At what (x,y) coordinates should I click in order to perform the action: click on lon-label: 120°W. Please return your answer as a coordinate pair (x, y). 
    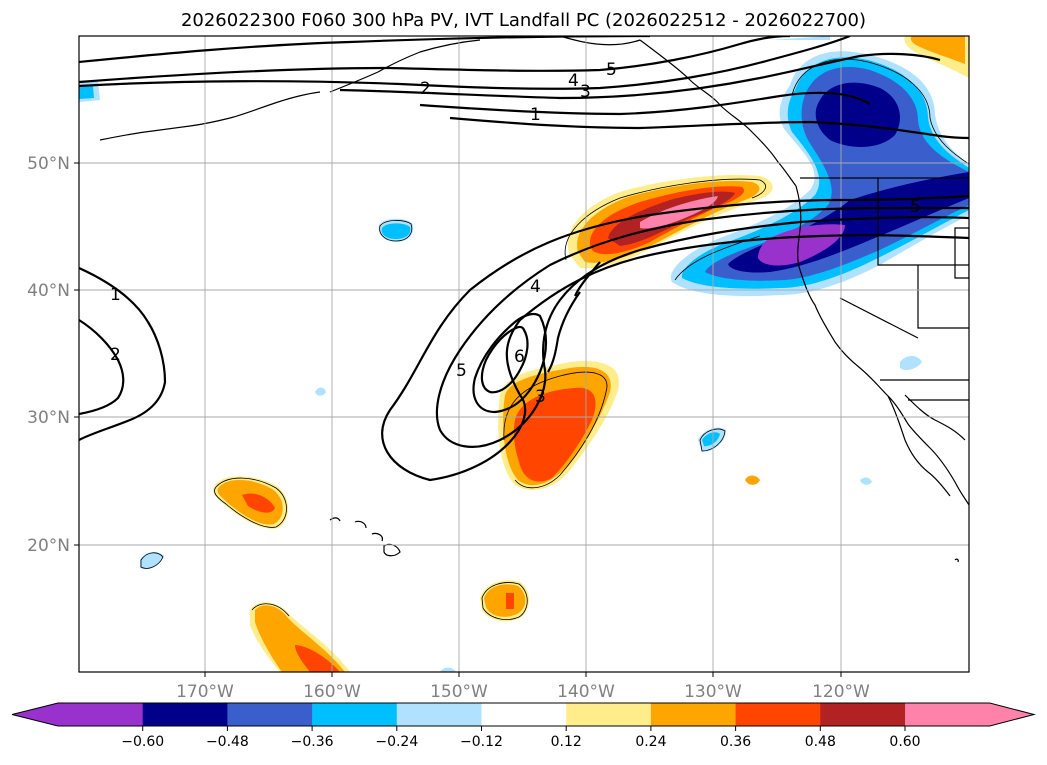
    Looking at the image, I should click on (841, 692).